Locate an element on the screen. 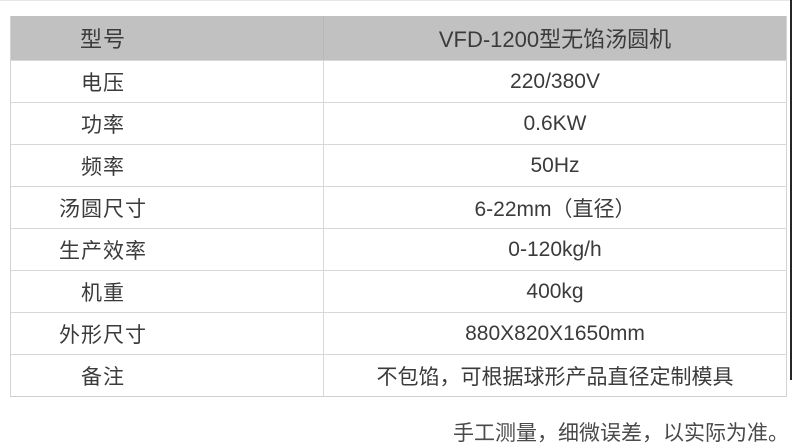  measurement-disclaimer-note: 手工测量，细微误差，以实际为准。 is located at coordinates (621, 433).